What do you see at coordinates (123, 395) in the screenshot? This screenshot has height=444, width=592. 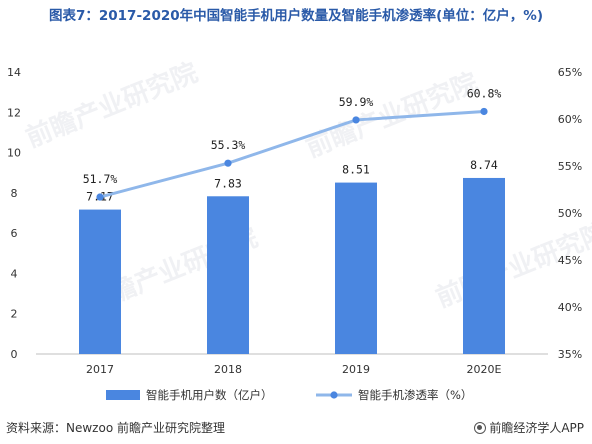 I see `legend-bar-swatch` at bounding box center [123, 395].